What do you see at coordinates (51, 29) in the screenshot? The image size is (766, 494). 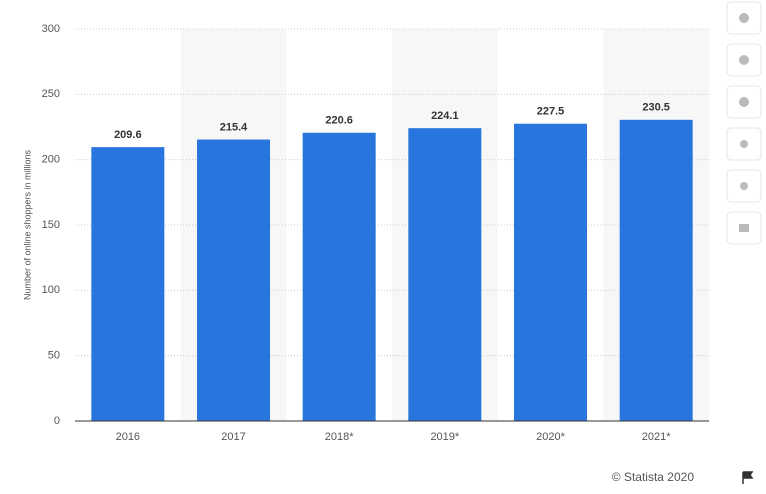 I see `y-tick-label: 300` at bounding box center [51, 29].